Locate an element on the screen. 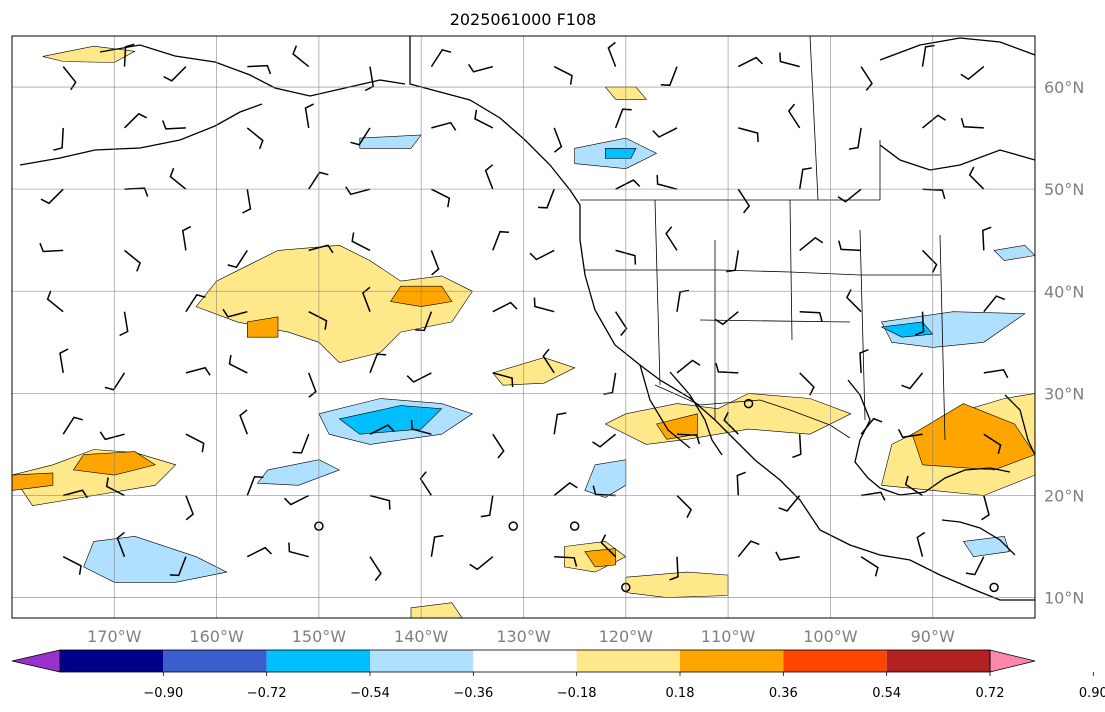  lon-tick-label: 110°W is located at coordinates (728, 636).